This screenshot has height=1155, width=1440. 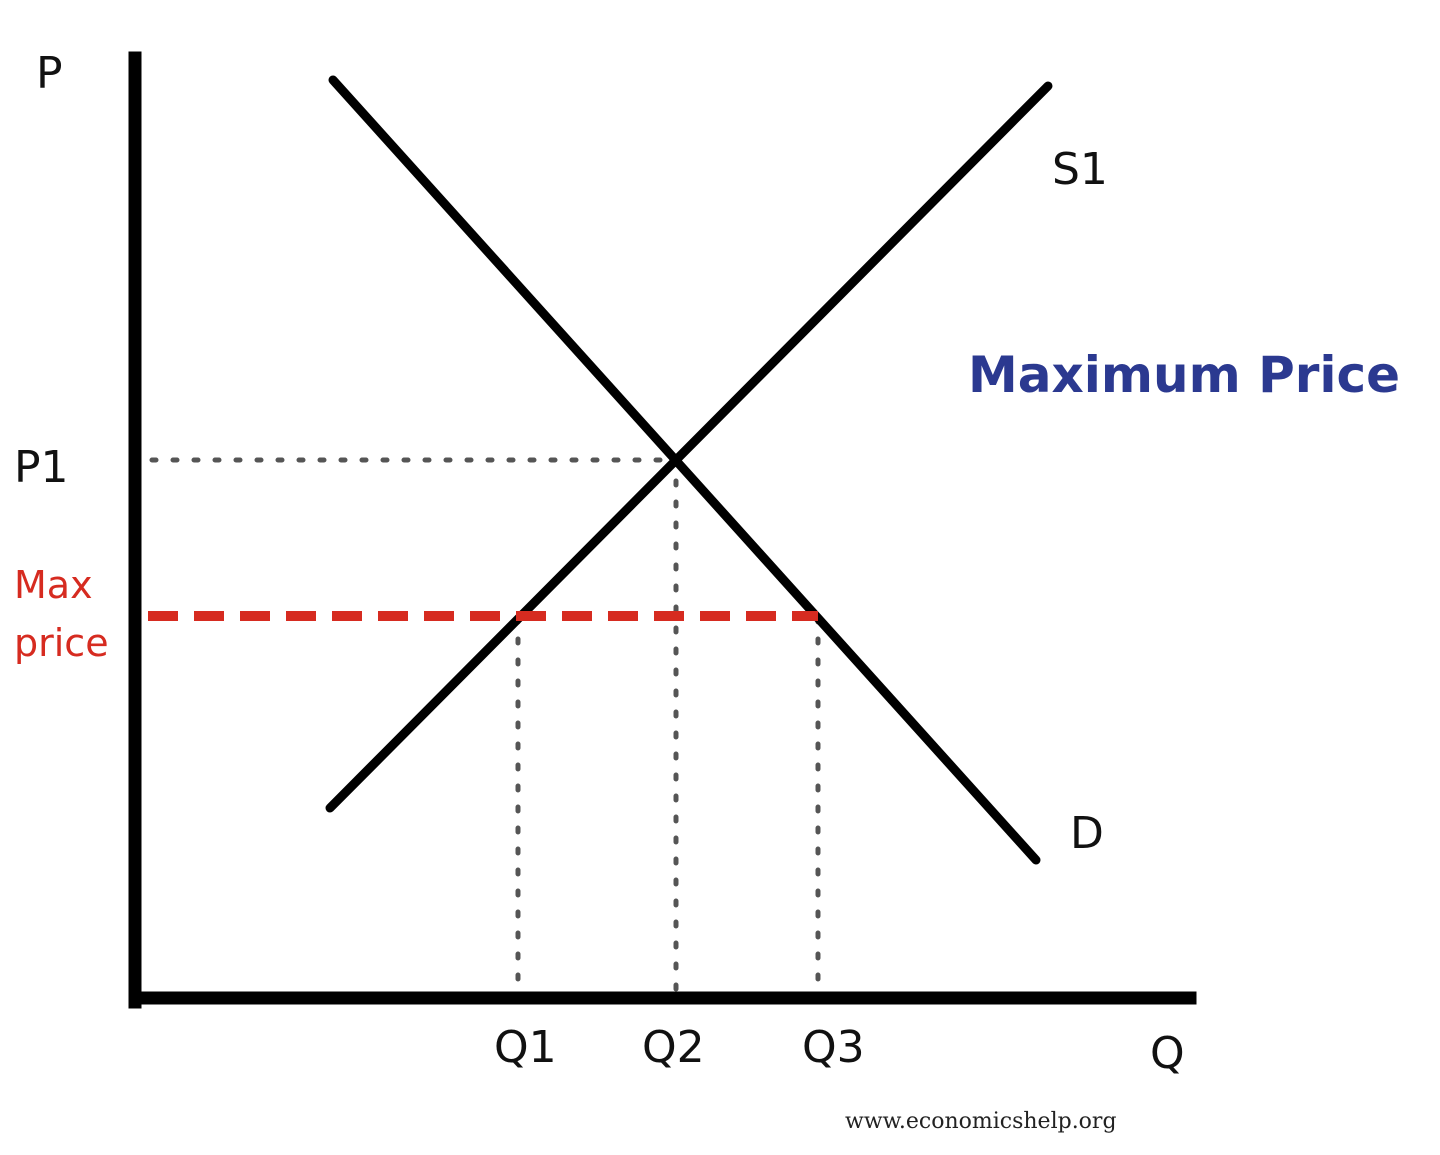 What do you see at coordinates (673, 1047) in the screenshot?
I see `q2-label: Q2` at bounding box center [673, 1047].